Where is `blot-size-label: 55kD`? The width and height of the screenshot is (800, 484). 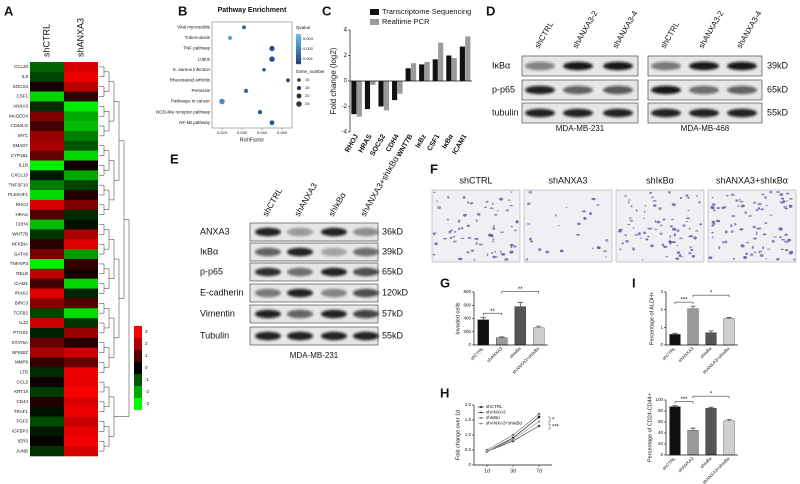 blot-size-label: 55kD is located at coordinates (778, 112).